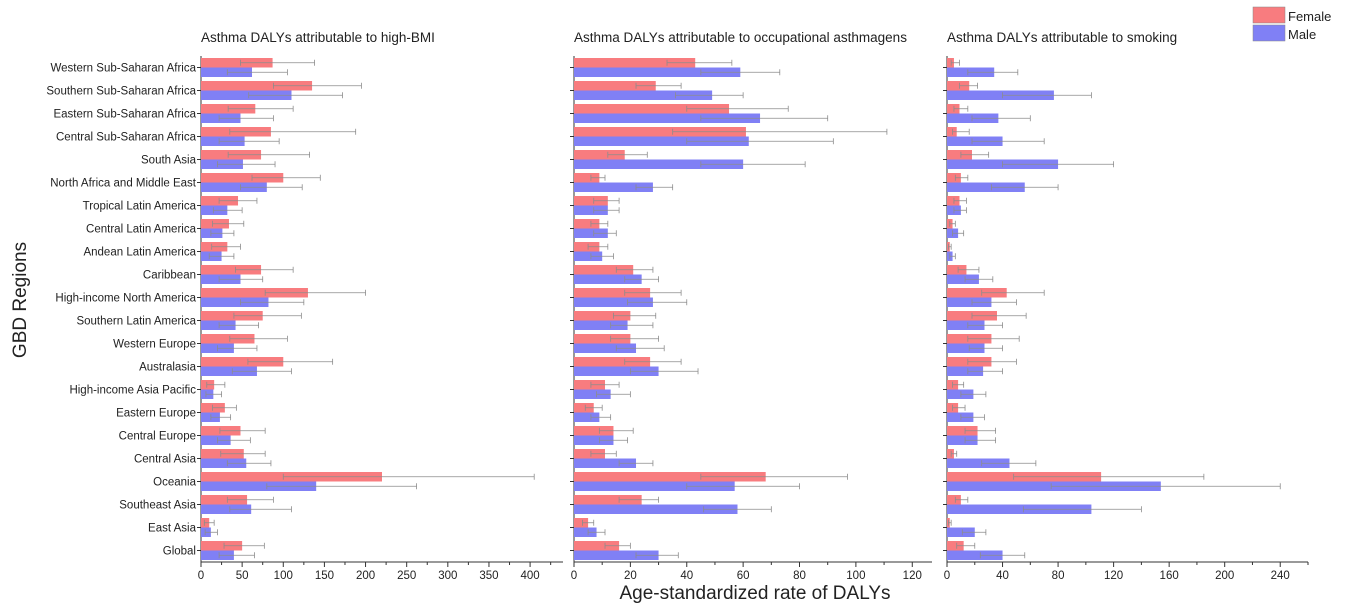  What do you see at coordinates (165, 460) in the screenshot?
I see `y-tick-label: Central Asia` at bounding box center [165, 460].